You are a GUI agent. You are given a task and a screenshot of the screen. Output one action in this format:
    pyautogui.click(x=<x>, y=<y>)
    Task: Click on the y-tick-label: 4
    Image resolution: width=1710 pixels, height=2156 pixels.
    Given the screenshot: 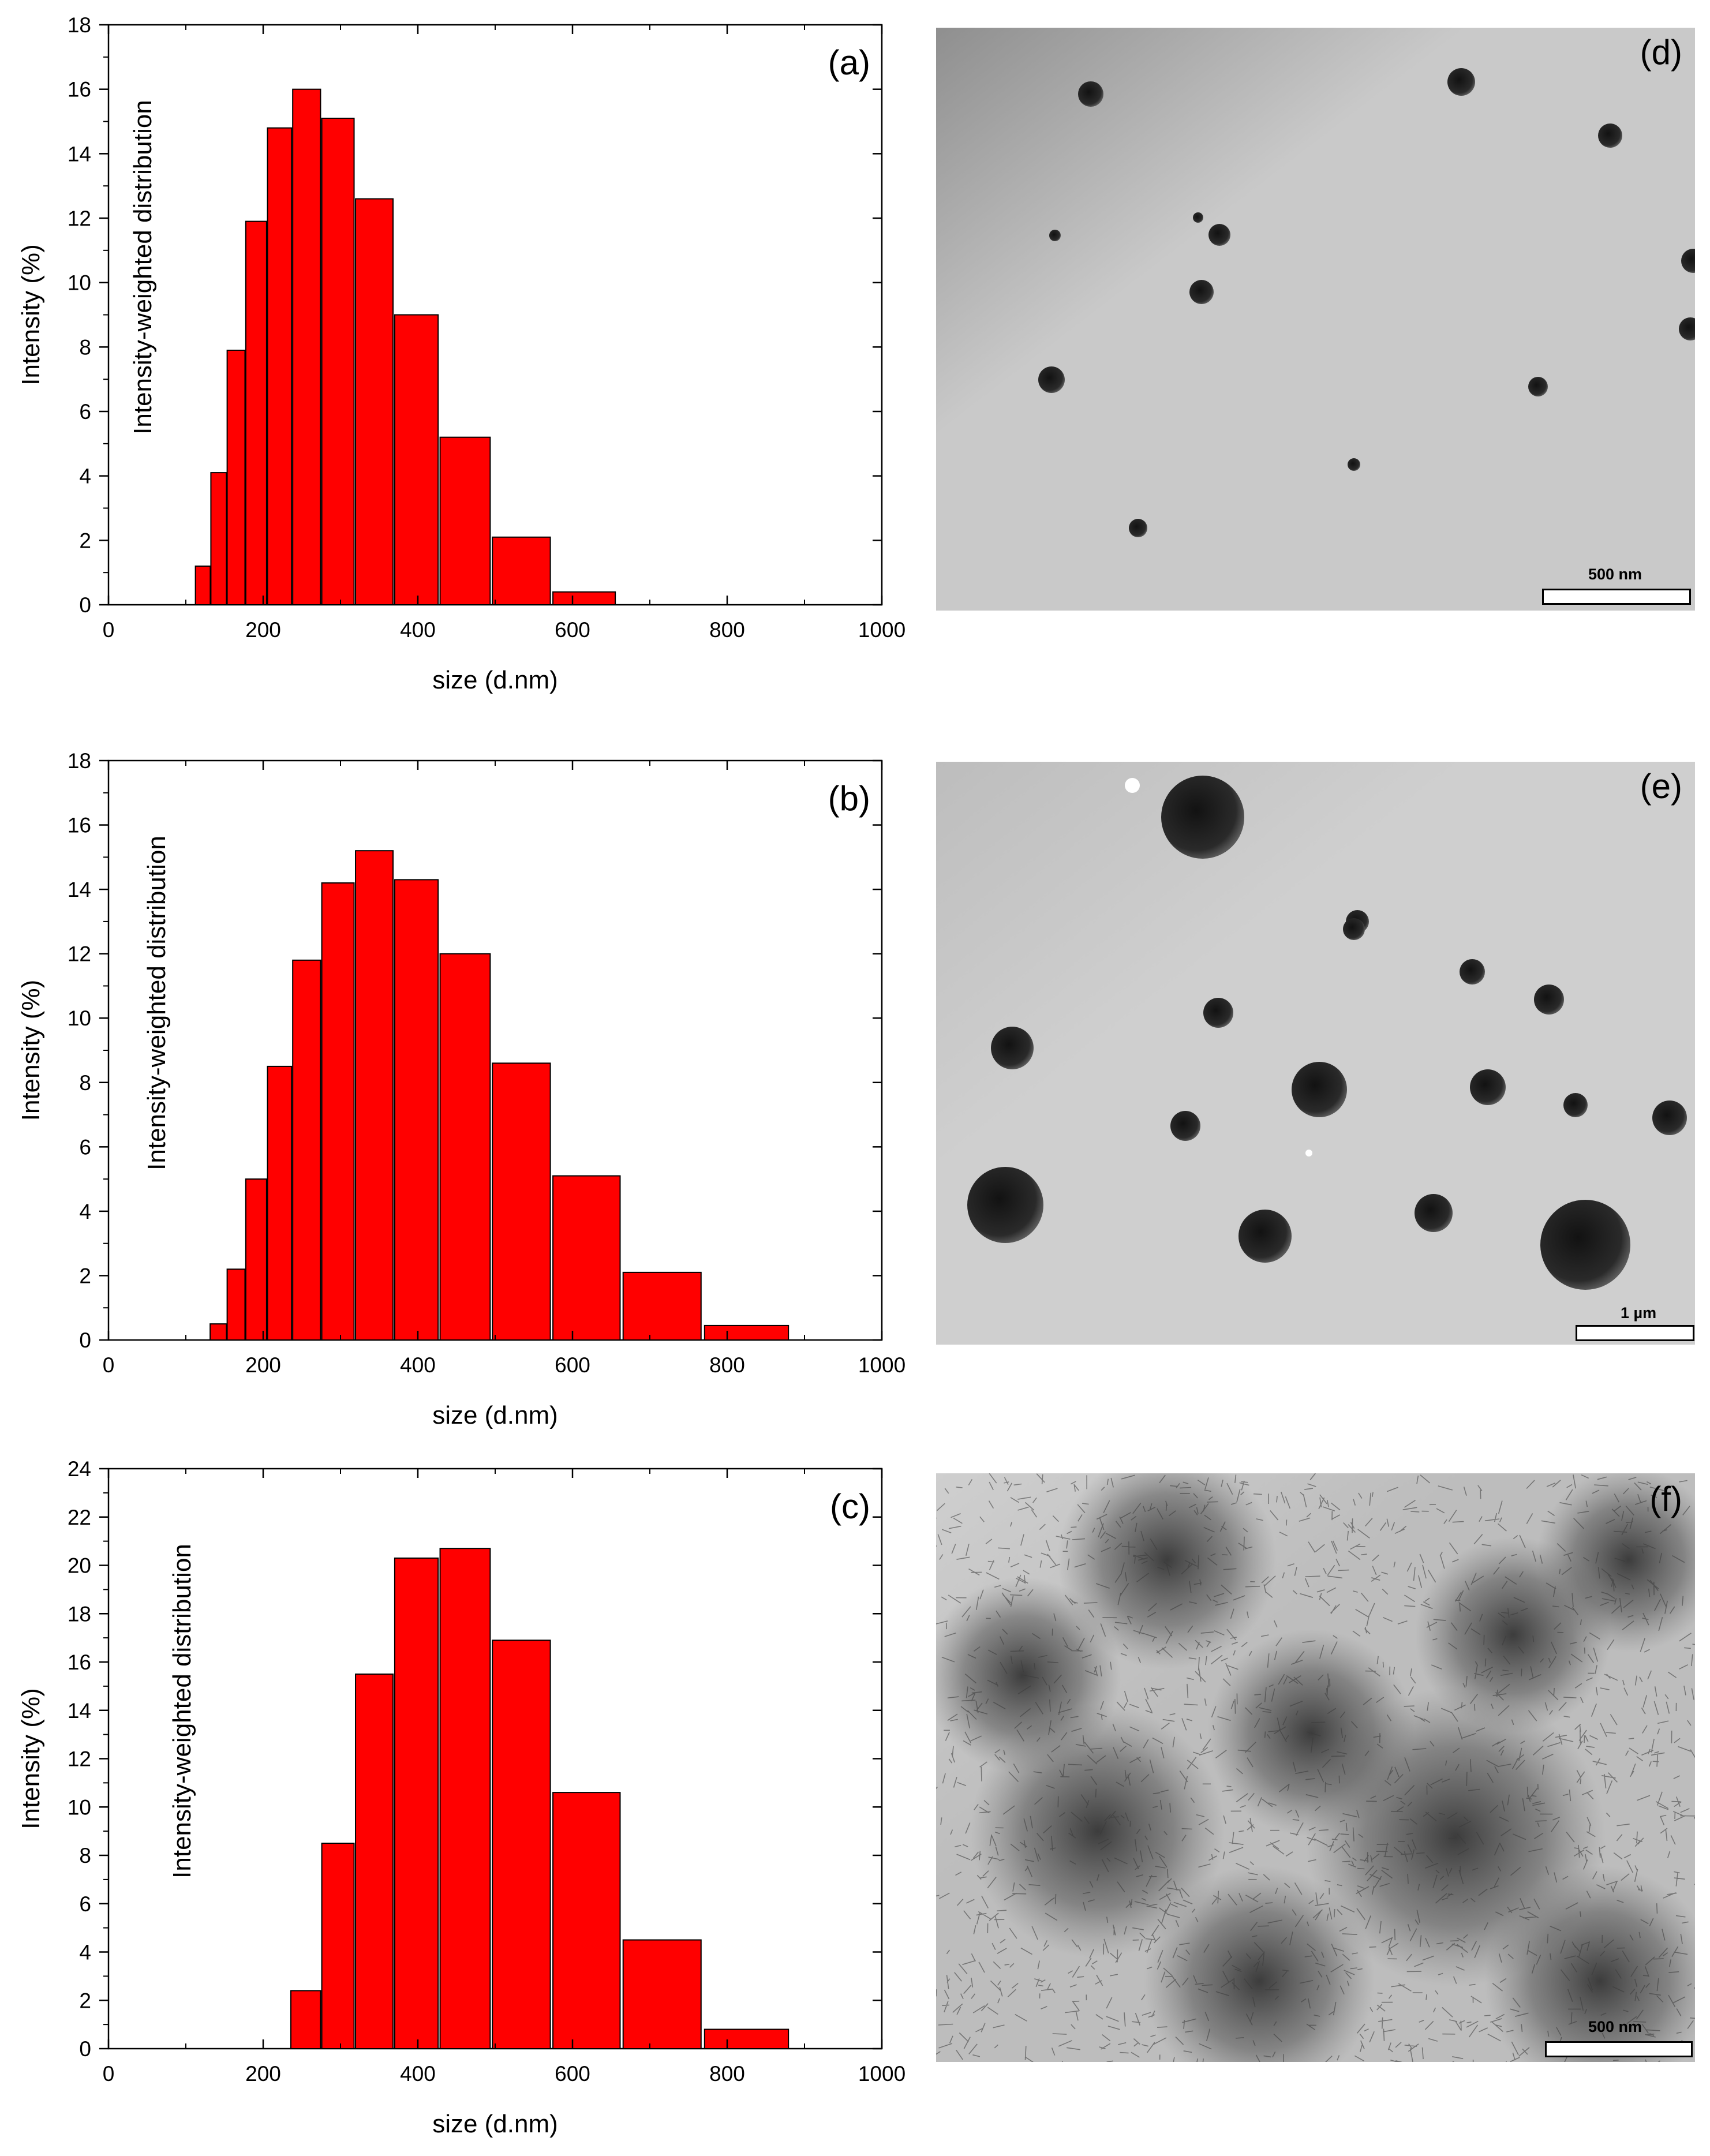 What is the action you would take?
    pyautogui.click(x=85, y=1211)
    